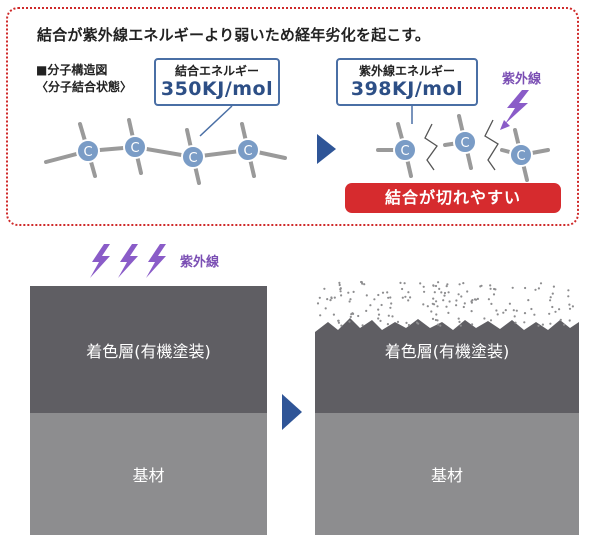 Image resolution: width=598 pixels, height=535 pixels. I want to click on transition-arrow-bottom, so click(292, 412).